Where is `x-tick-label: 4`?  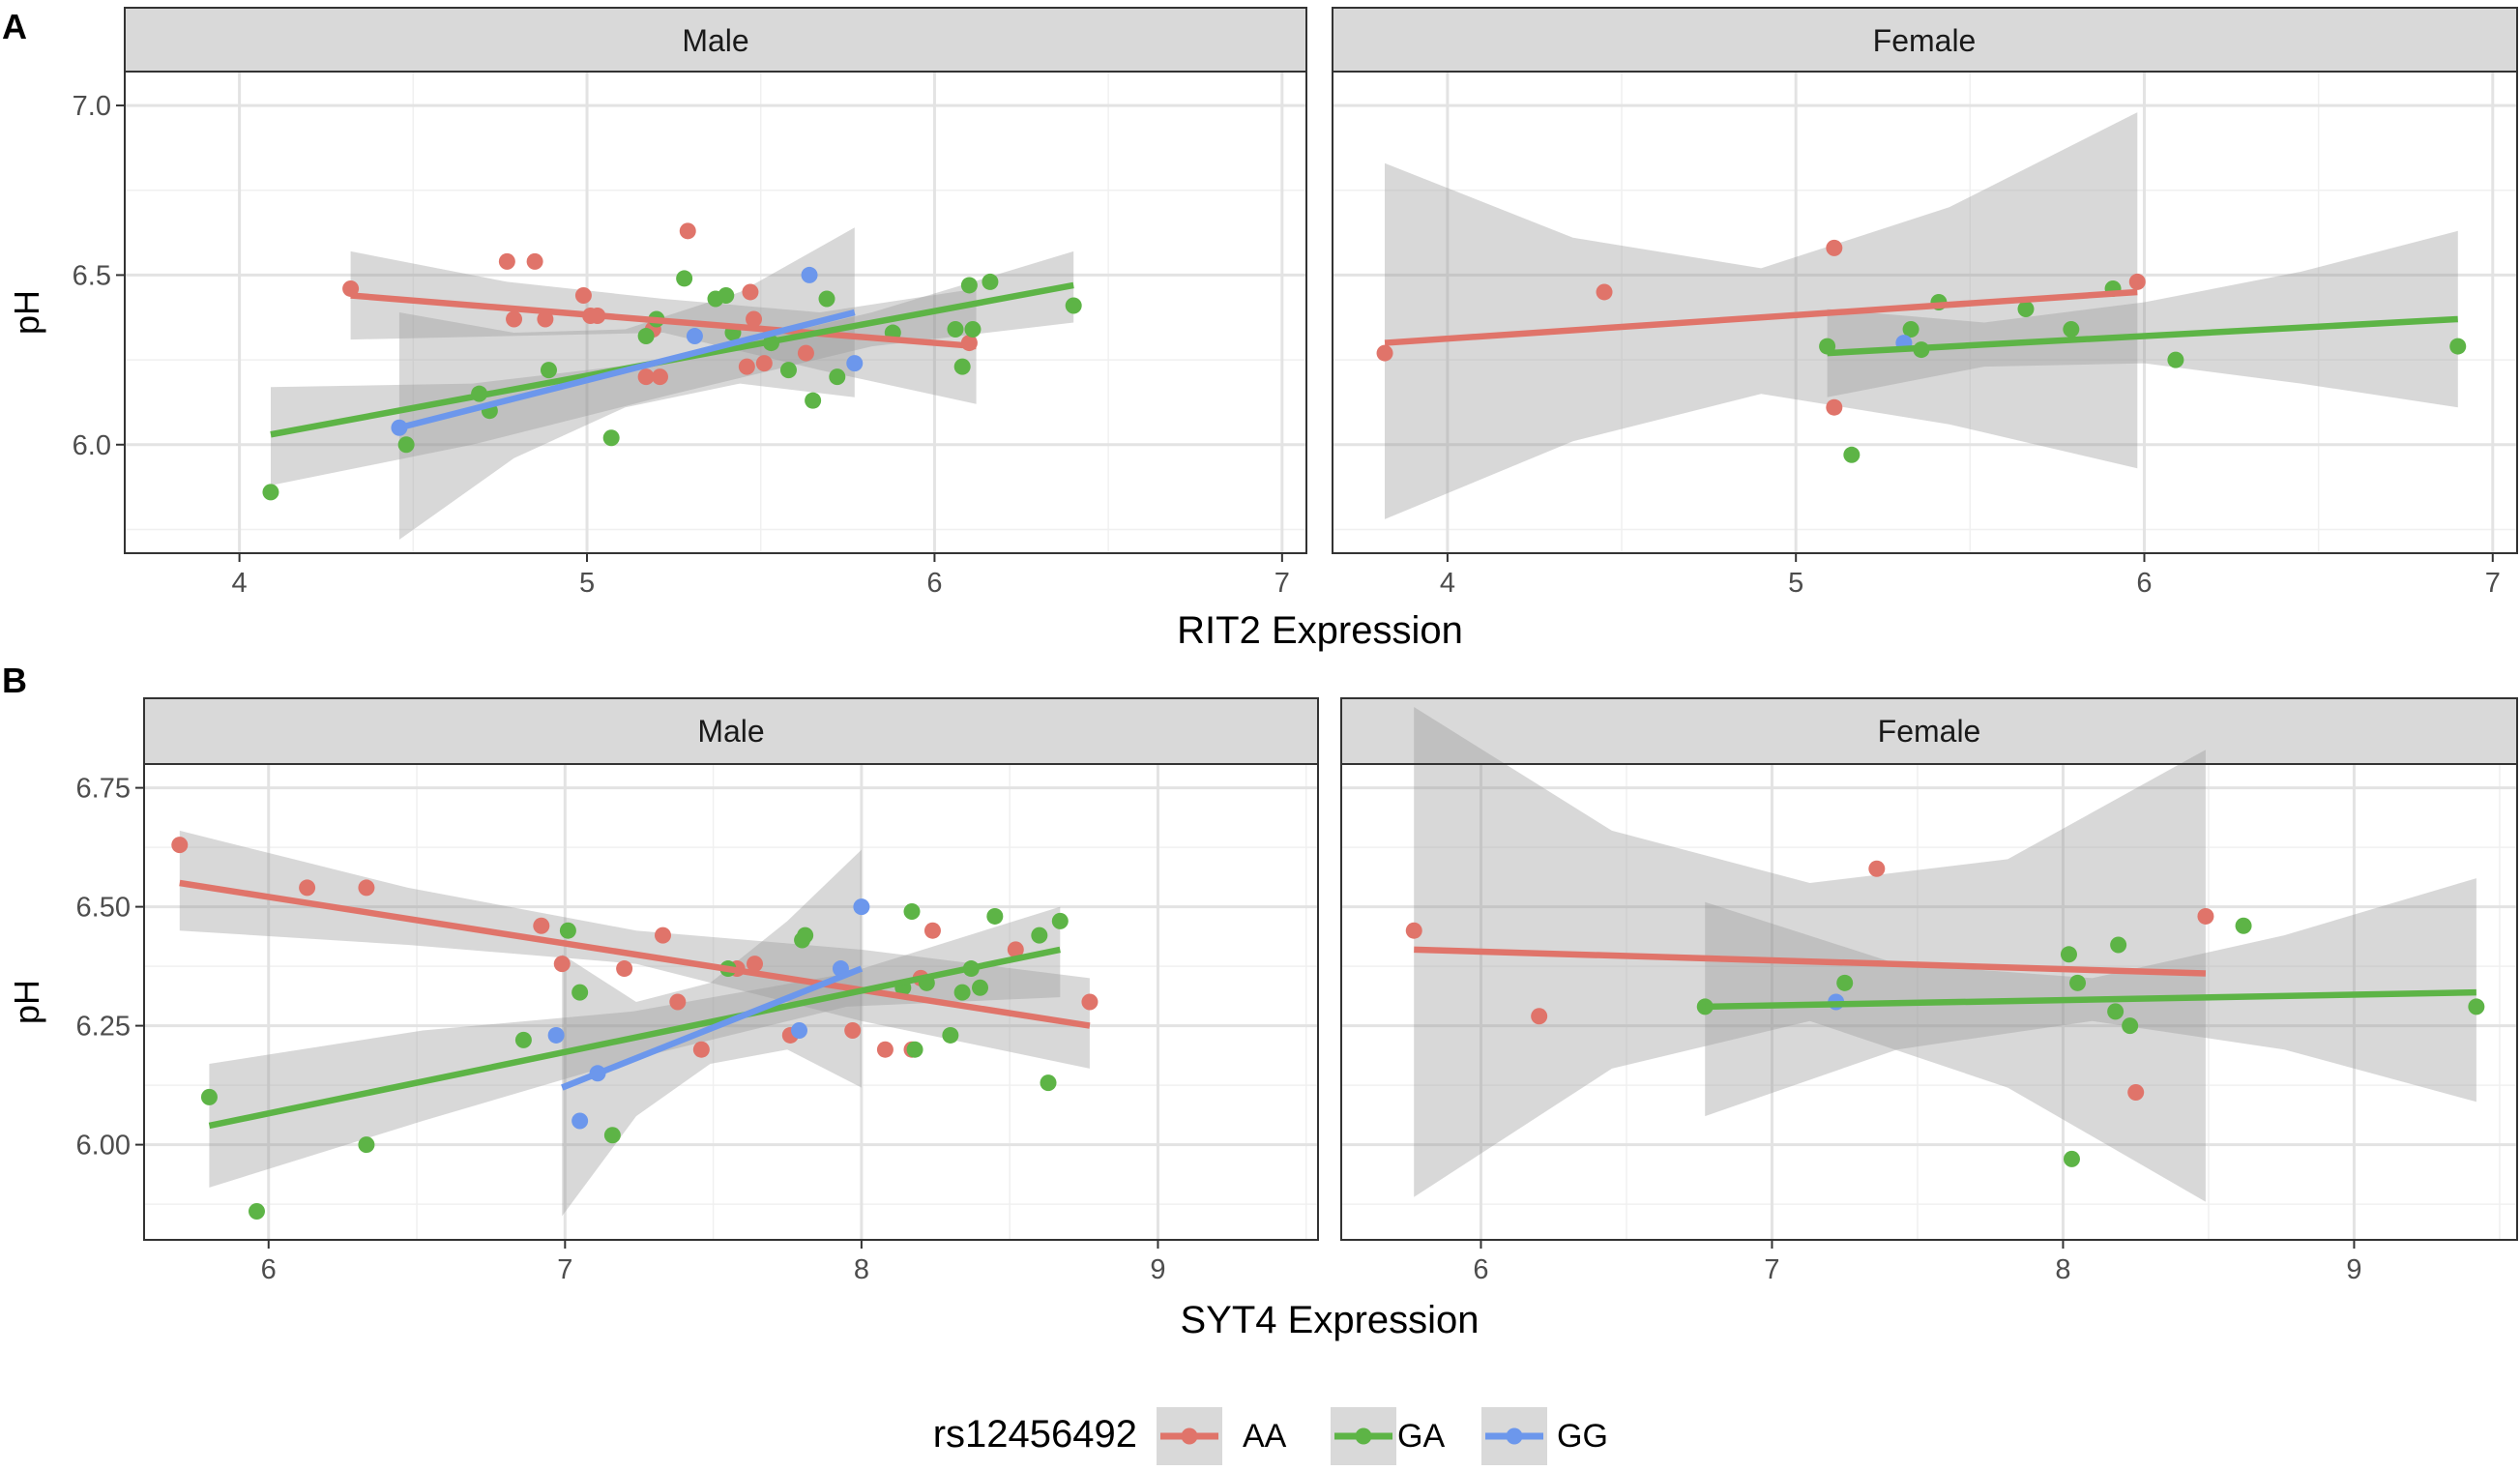
x-tick-label: 4 is located at coordinates (1447, 583).